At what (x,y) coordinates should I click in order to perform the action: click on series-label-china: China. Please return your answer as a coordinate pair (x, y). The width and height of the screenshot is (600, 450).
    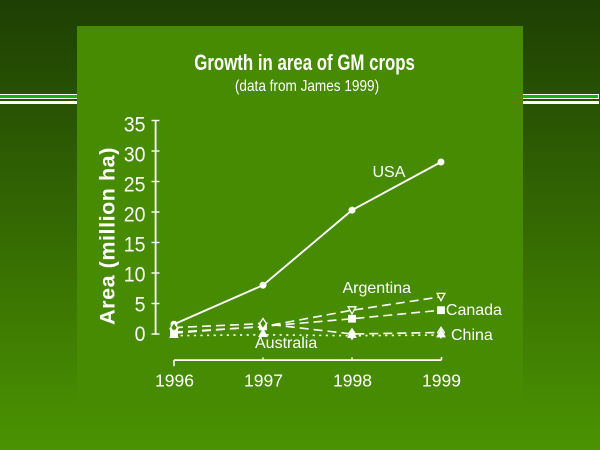
    Looking at the image, I should click on (472, 335).